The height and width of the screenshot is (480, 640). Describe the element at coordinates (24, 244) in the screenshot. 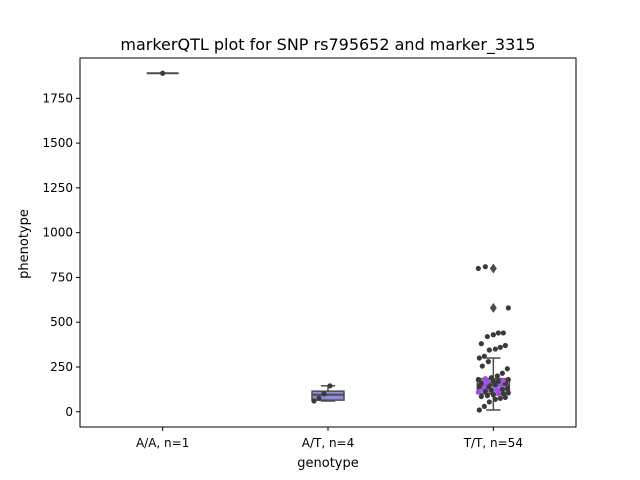

I see `y-axis-label: phenotype` at that location.